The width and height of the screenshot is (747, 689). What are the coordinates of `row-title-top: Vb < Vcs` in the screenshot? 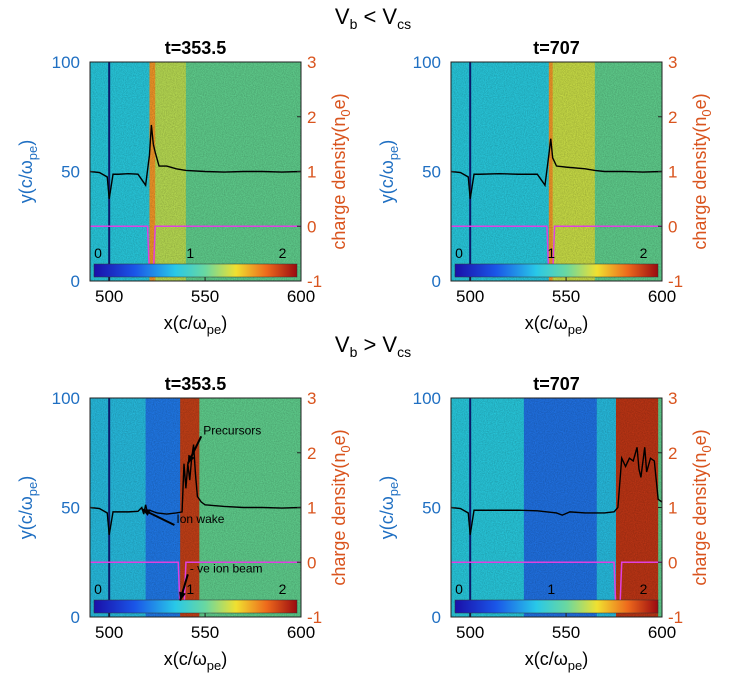 It's located at (373, 18).